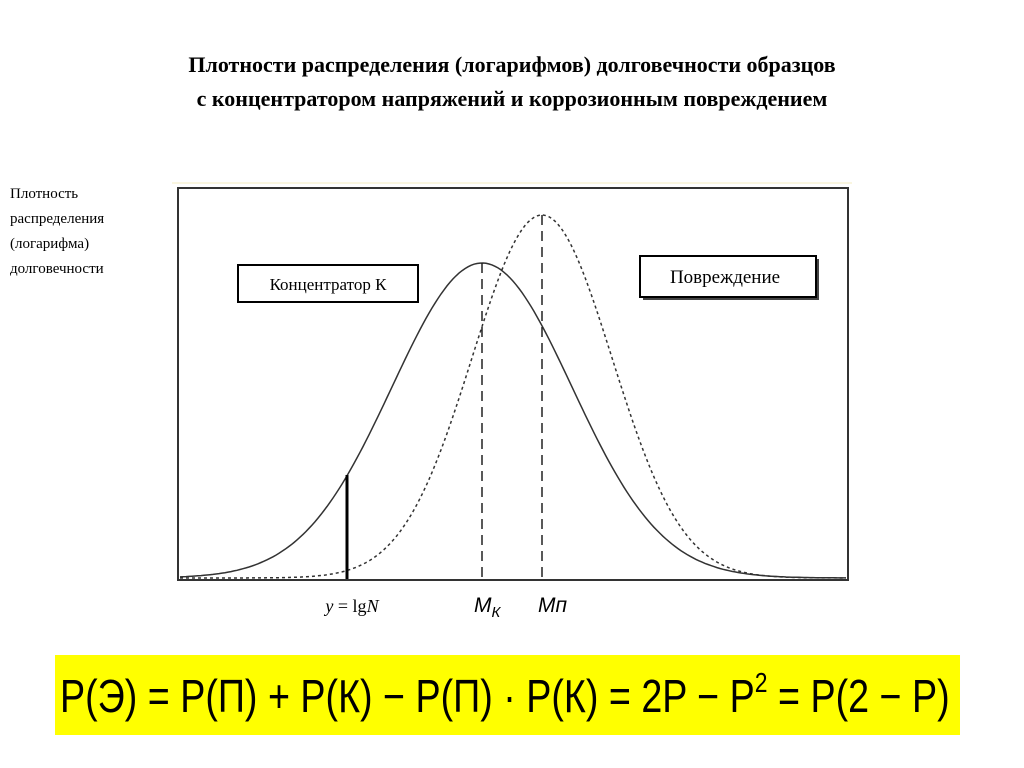  Describe the element at coordinates (44, 194) in the screenshot. I see `y-label-line: Плотность` at that location.